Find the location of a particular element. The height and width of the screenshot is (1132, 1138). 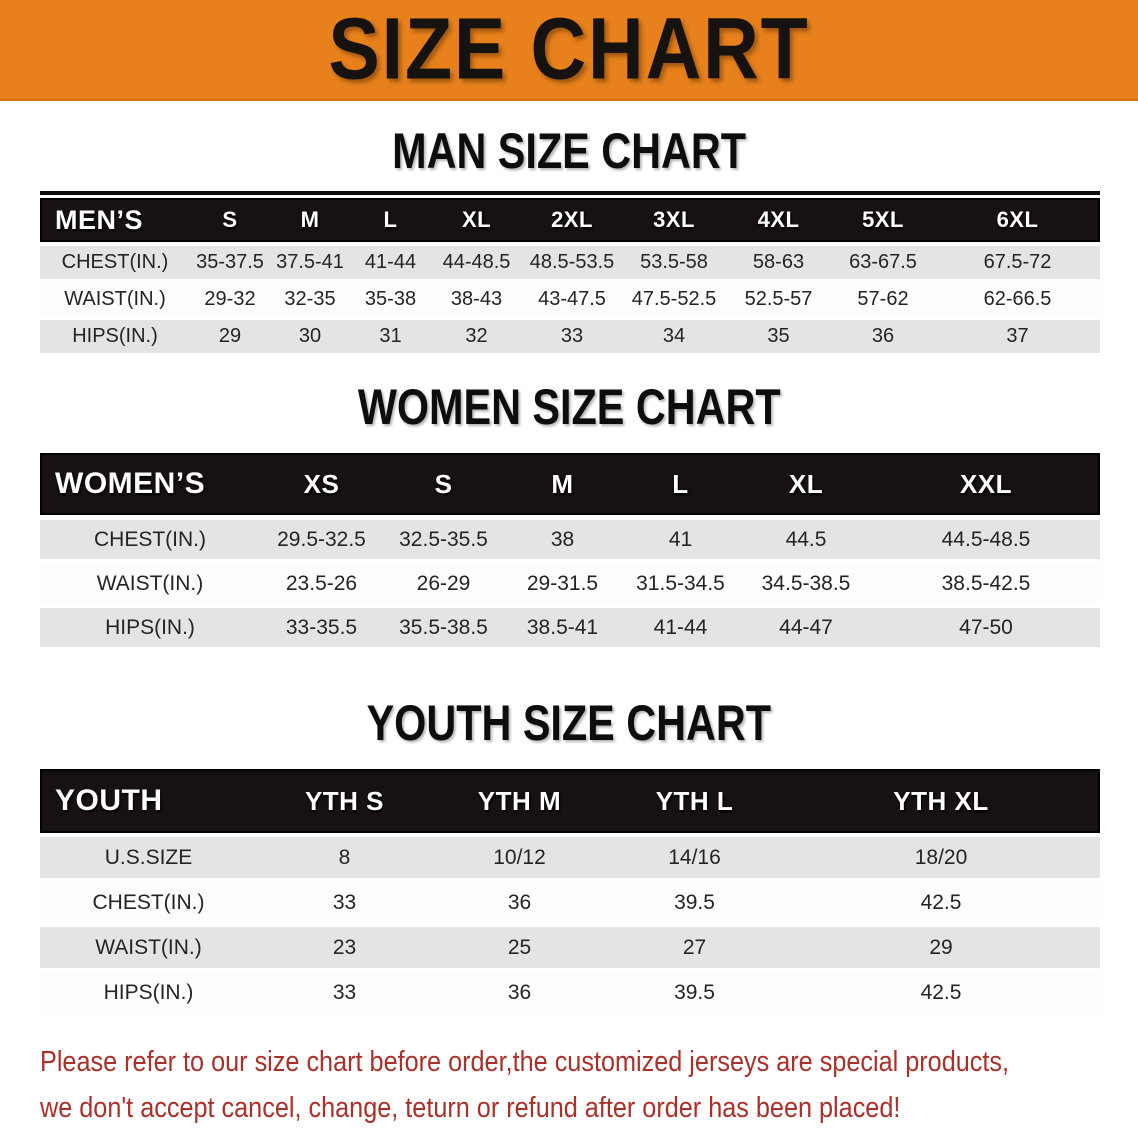

men-size-column-header: 2XL is located at coordinates (572, 219).